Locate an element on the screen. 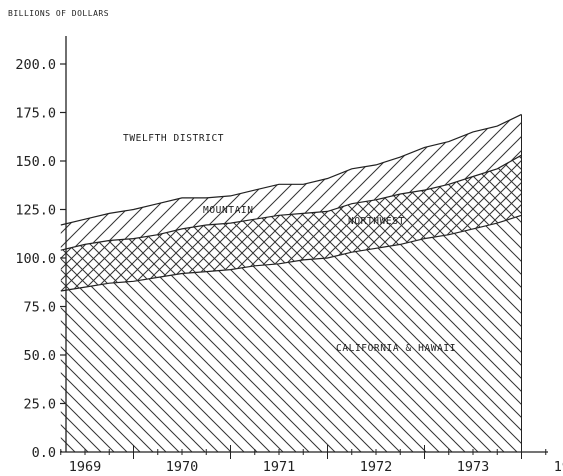  y-tick-label: 25.0 is located at coordinates (39, 405).